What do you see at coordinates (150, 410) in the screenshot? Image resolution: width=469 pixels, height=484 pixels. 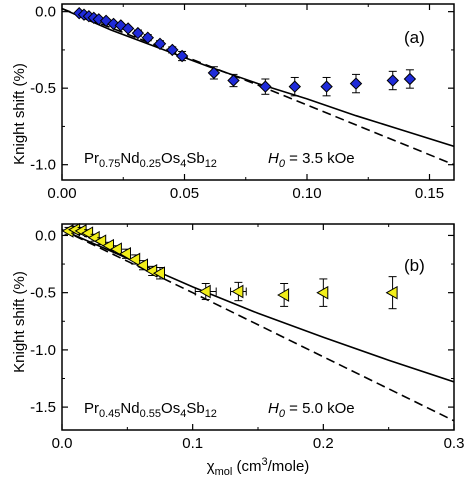 I see `compound-annotation-b: Pr0.45Nd0.55Os4Sb12` at bounding box center [150, 410].